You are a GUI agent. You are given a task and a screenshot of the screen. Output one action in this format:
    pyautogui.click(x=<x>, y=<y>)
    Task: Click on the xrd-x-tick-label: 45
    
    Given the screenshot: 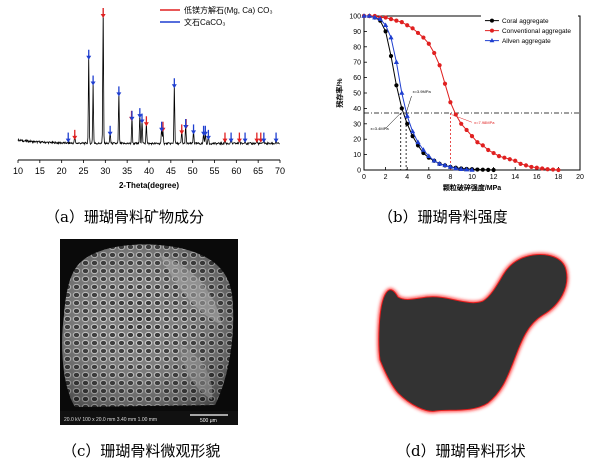 What is the action you would take?
    pyautogui.click(x=171, y=171)
    